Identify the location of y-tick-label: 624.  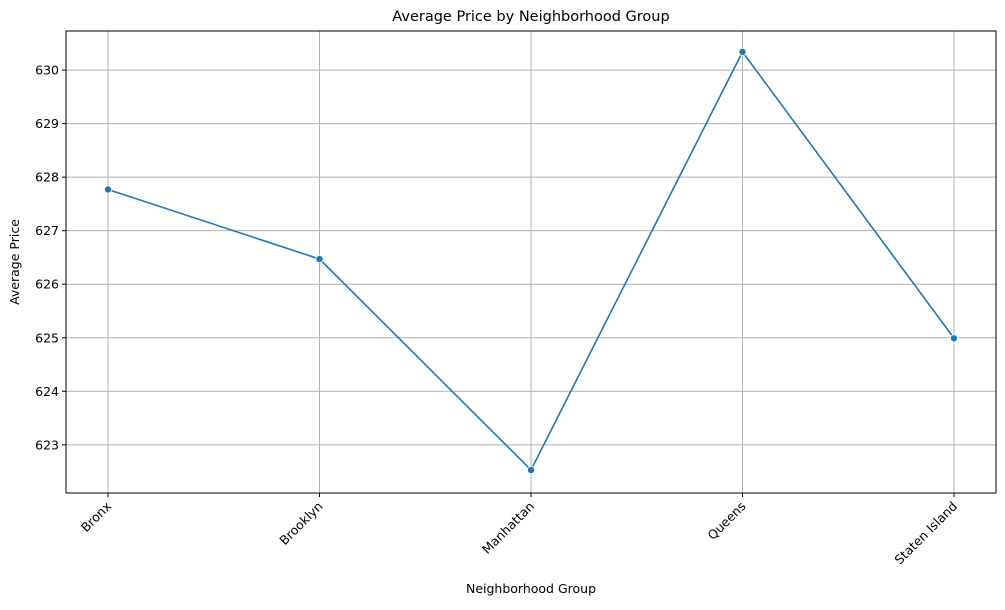
(47, 391).